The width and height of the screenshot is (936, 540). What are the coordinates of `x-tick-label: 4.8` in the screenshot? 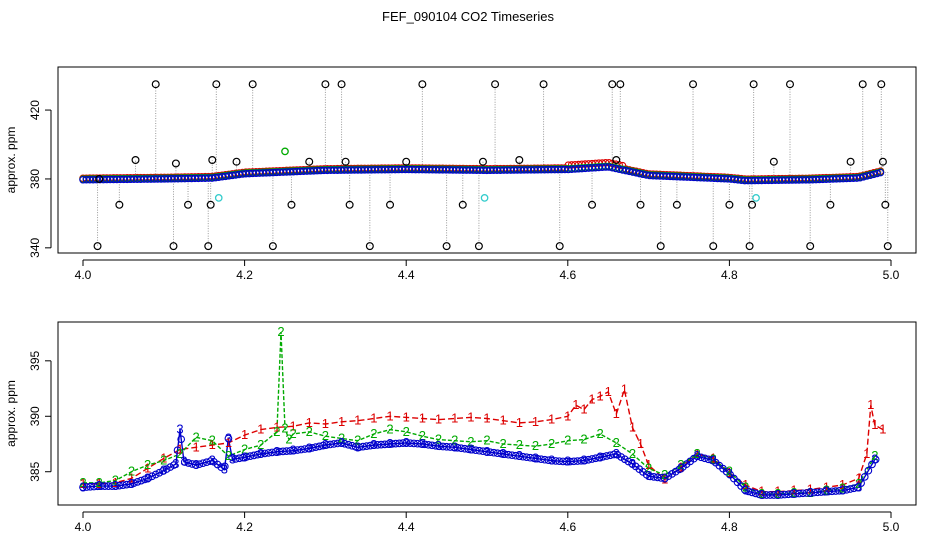 It's located at (729, 527).